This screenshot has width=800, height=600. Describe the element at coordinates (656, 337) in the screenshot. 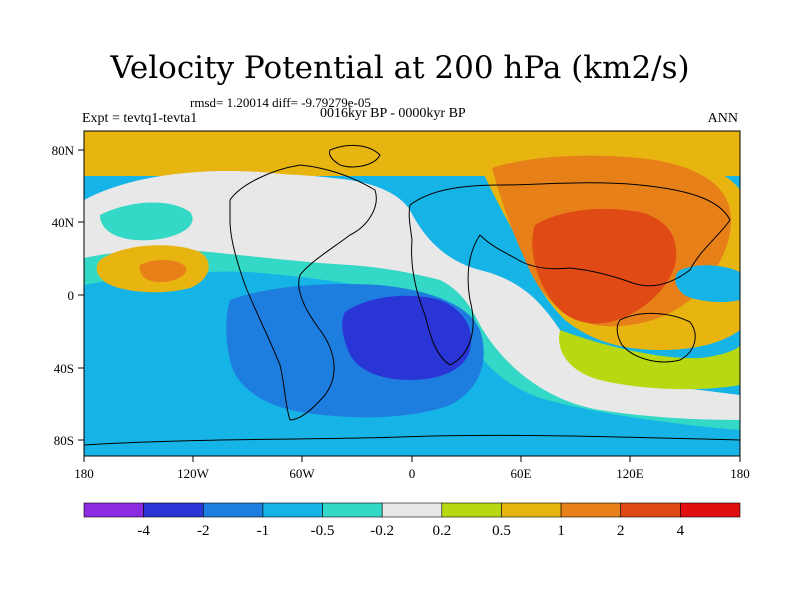

I see `australia-coast` at that location.